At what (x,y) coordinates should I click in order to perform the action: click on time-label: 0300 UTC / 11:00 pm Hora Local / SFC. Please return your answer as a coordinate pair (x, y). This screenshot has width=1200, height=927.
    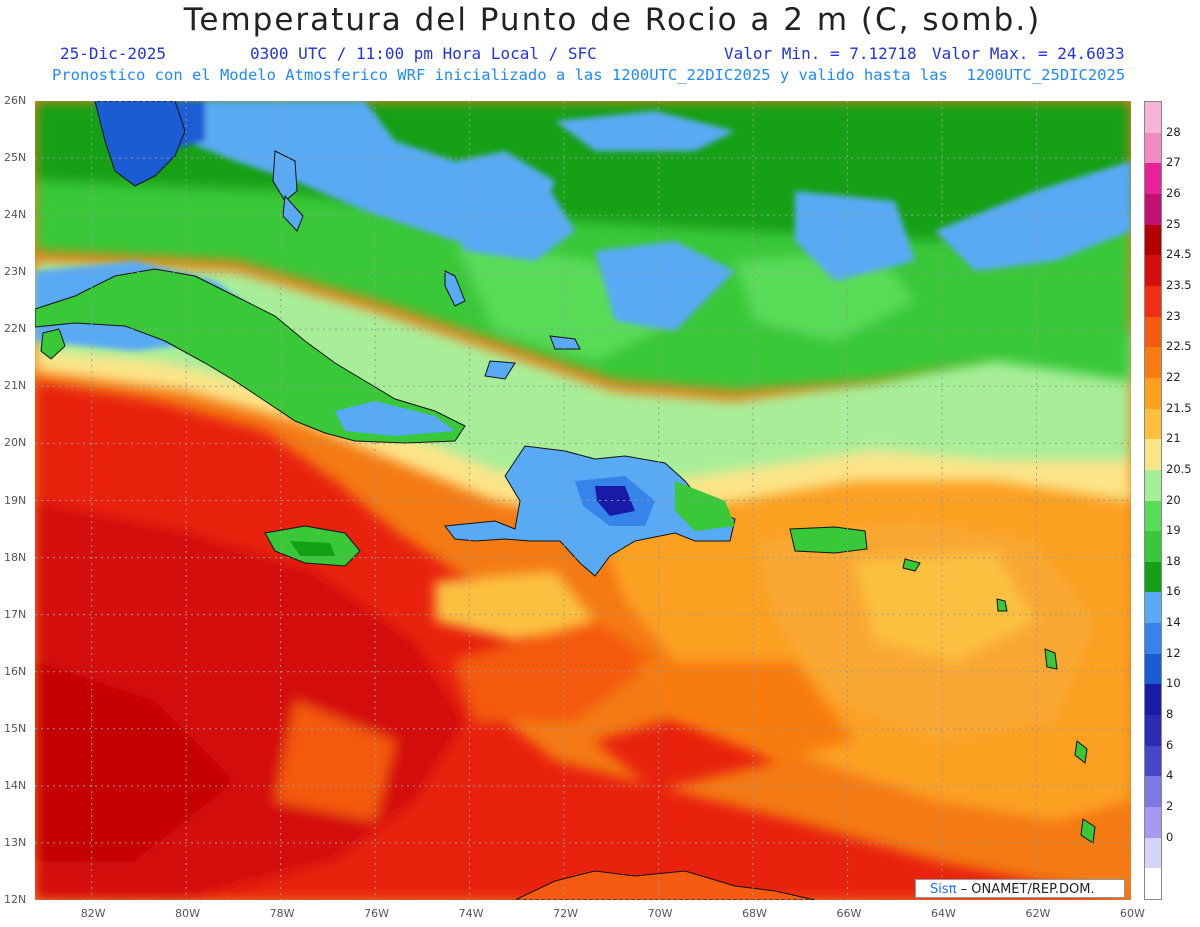
    Looking at the image, I should click on (423, 53).